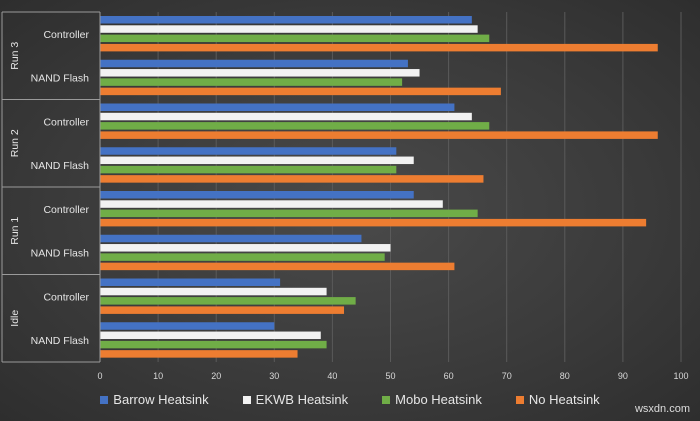 This screenshot has height=421, width=700. I want to click on legend-item: EKWB Heatsink, so click(295, 399).